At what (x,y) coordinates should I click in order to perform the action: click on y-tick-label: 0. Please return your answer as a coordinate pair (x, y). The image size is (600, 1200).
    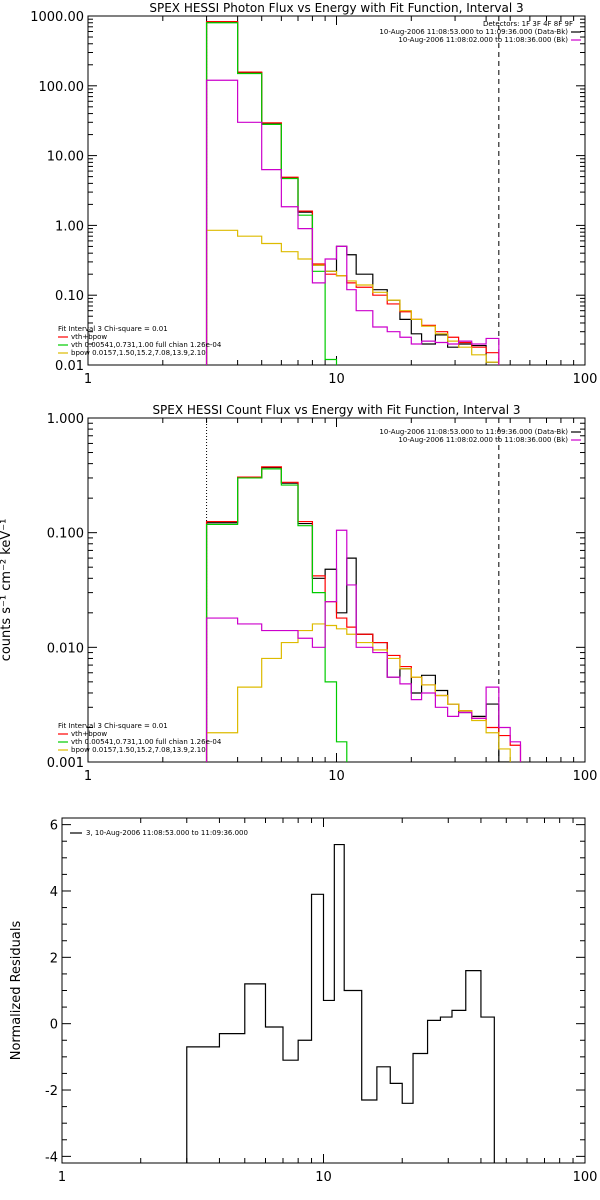
    Looking at the image, I should click on (54, 1025).